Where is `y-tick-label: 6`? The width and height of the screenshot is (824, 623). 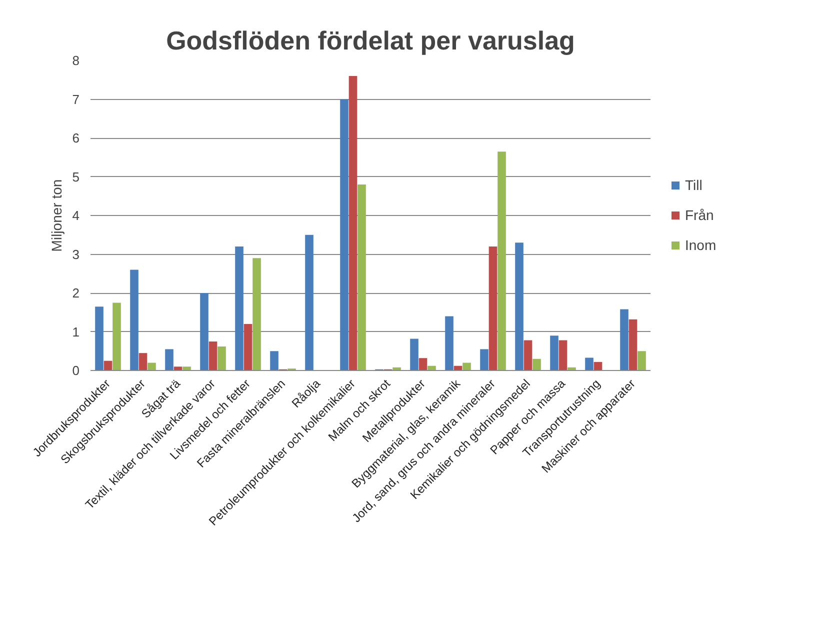
y-tick-label: 6 is located at coordinates (76, 138).